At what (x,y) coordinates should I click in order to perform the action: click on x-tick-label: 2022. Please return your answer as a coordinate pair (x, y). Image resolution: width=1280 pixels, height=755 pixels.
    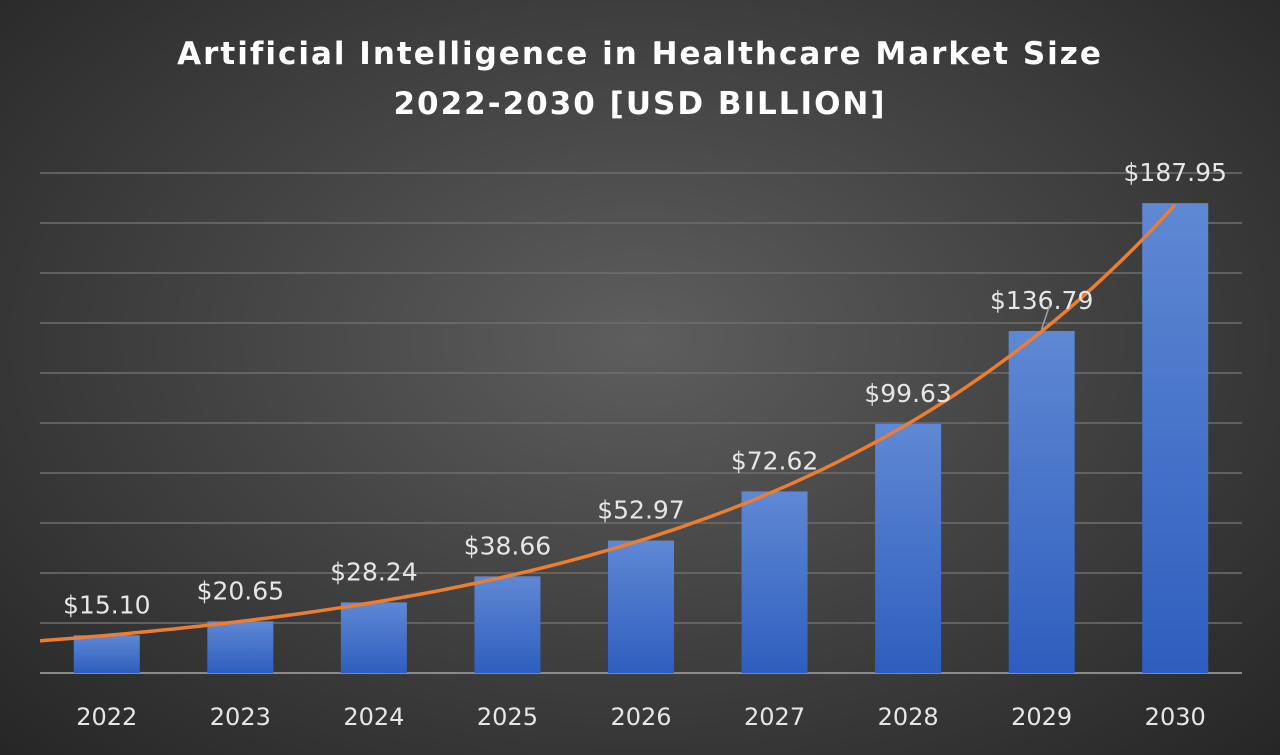
    Looking at the image, I should click on (106, 717).